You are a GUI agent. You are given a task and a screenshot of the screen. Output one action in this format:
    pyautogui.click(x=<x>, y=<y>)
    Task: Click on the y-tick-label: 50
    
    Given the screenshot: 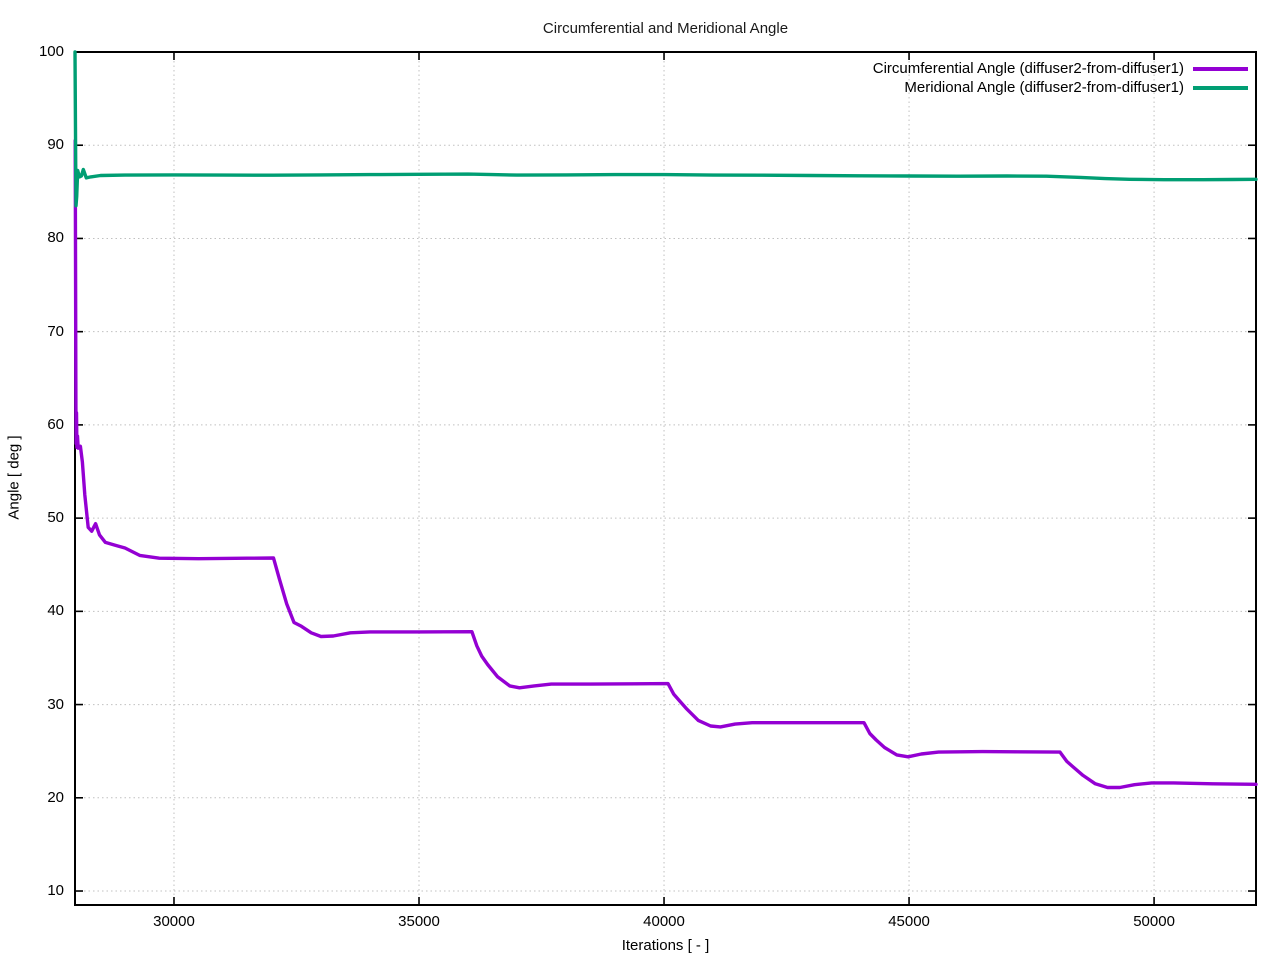 What is the action you would take?
    pyautogui.click(x=55, y=518)
    